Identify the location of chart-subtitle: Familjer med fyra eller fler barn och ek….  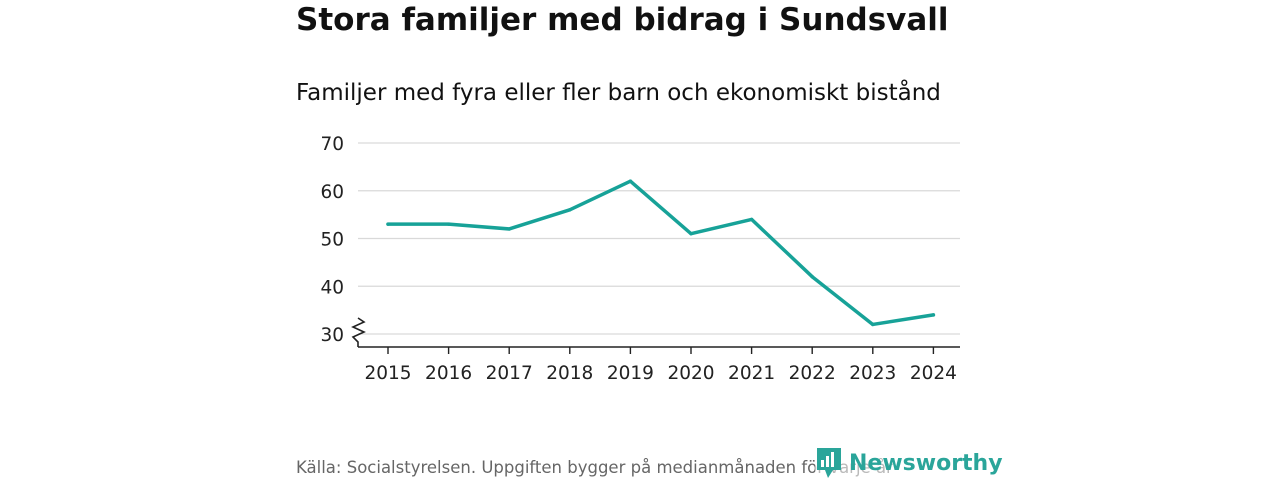
(618, 93).